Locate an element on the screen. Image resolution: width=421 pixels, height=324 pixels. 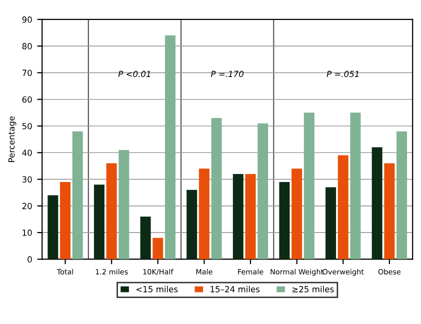
annotation: P =.170 is located at coordinates (227, 74).